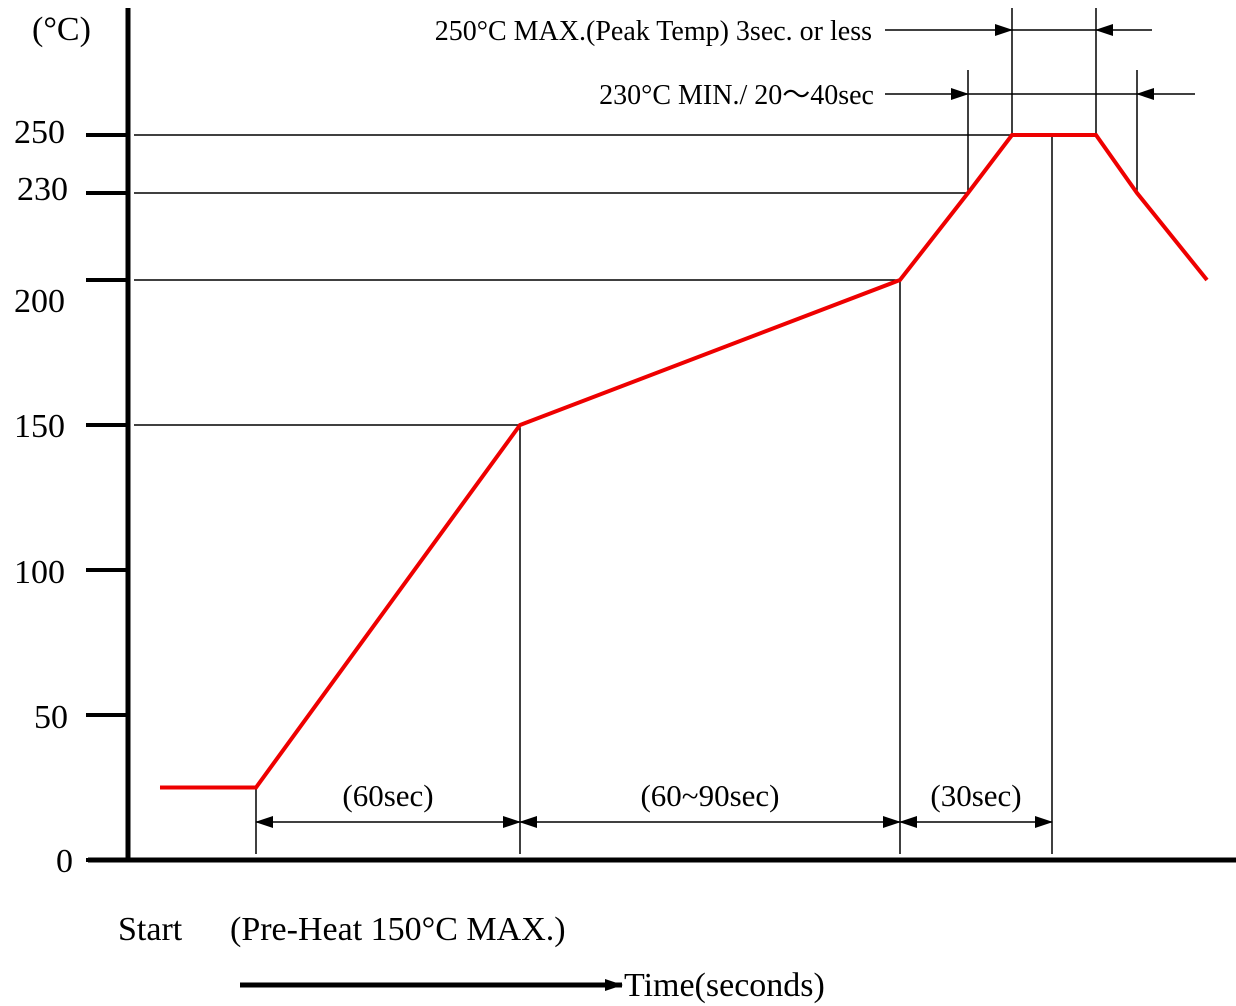 The height and width of the screenshot is (1006, 1236). What do you see at coordinates (709, 795) in the screenshot?
I see `duration-label-2: (60~90sec)` at bounding box center [709, 795].